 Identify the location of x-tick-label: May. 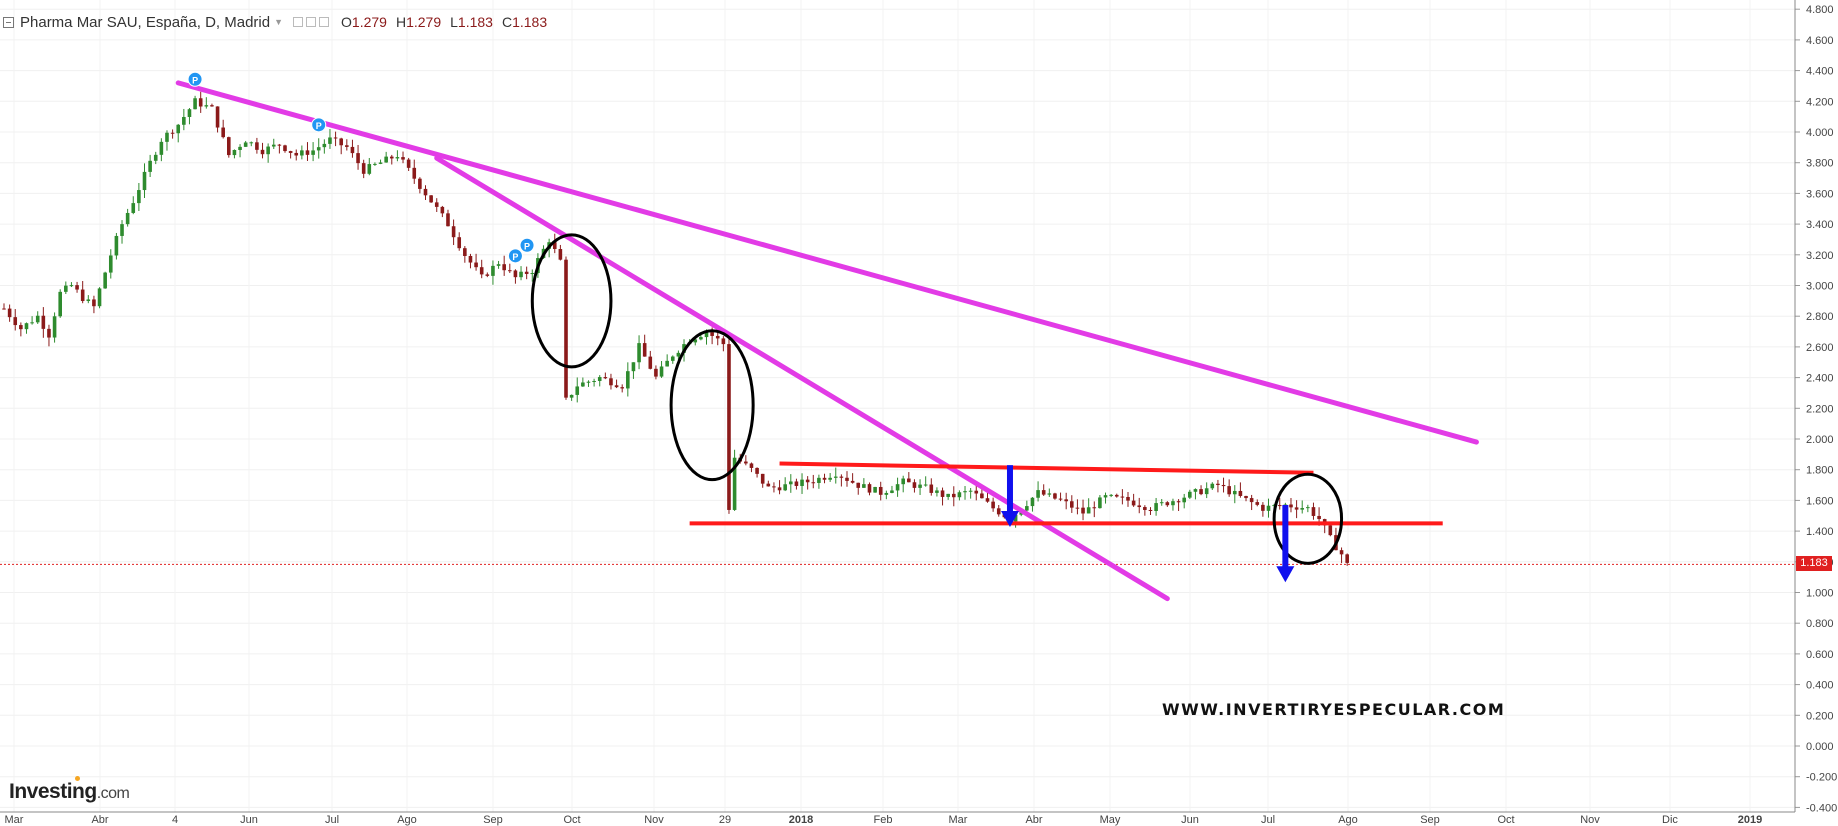
(1110, 820).